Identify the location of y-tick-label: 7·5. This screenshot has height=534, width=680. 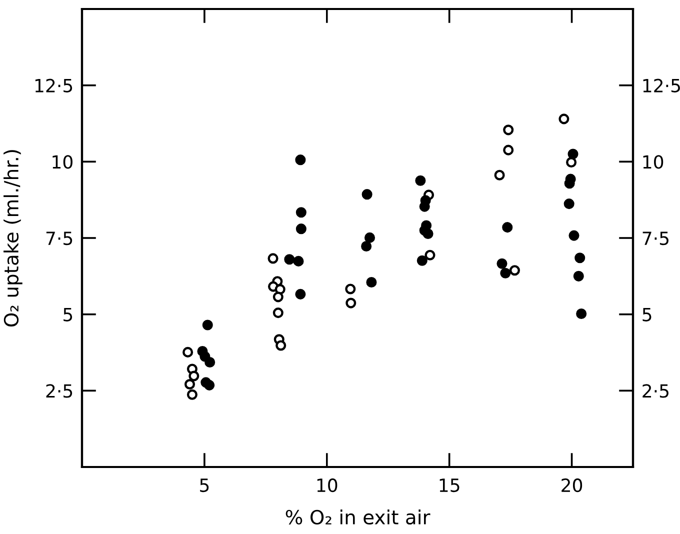
(59, 239).